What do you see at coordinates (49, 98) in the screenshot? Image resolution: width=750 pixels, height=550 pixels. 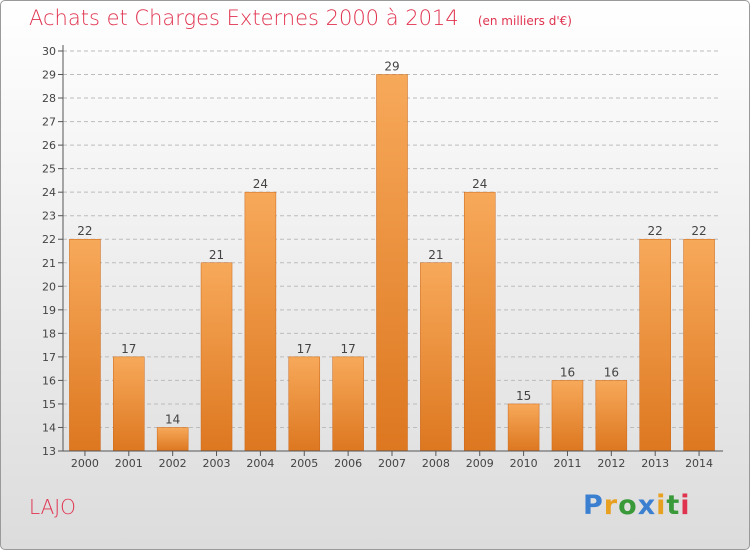 I see `y-tick-label: 28` at bounding box center [49, 98].